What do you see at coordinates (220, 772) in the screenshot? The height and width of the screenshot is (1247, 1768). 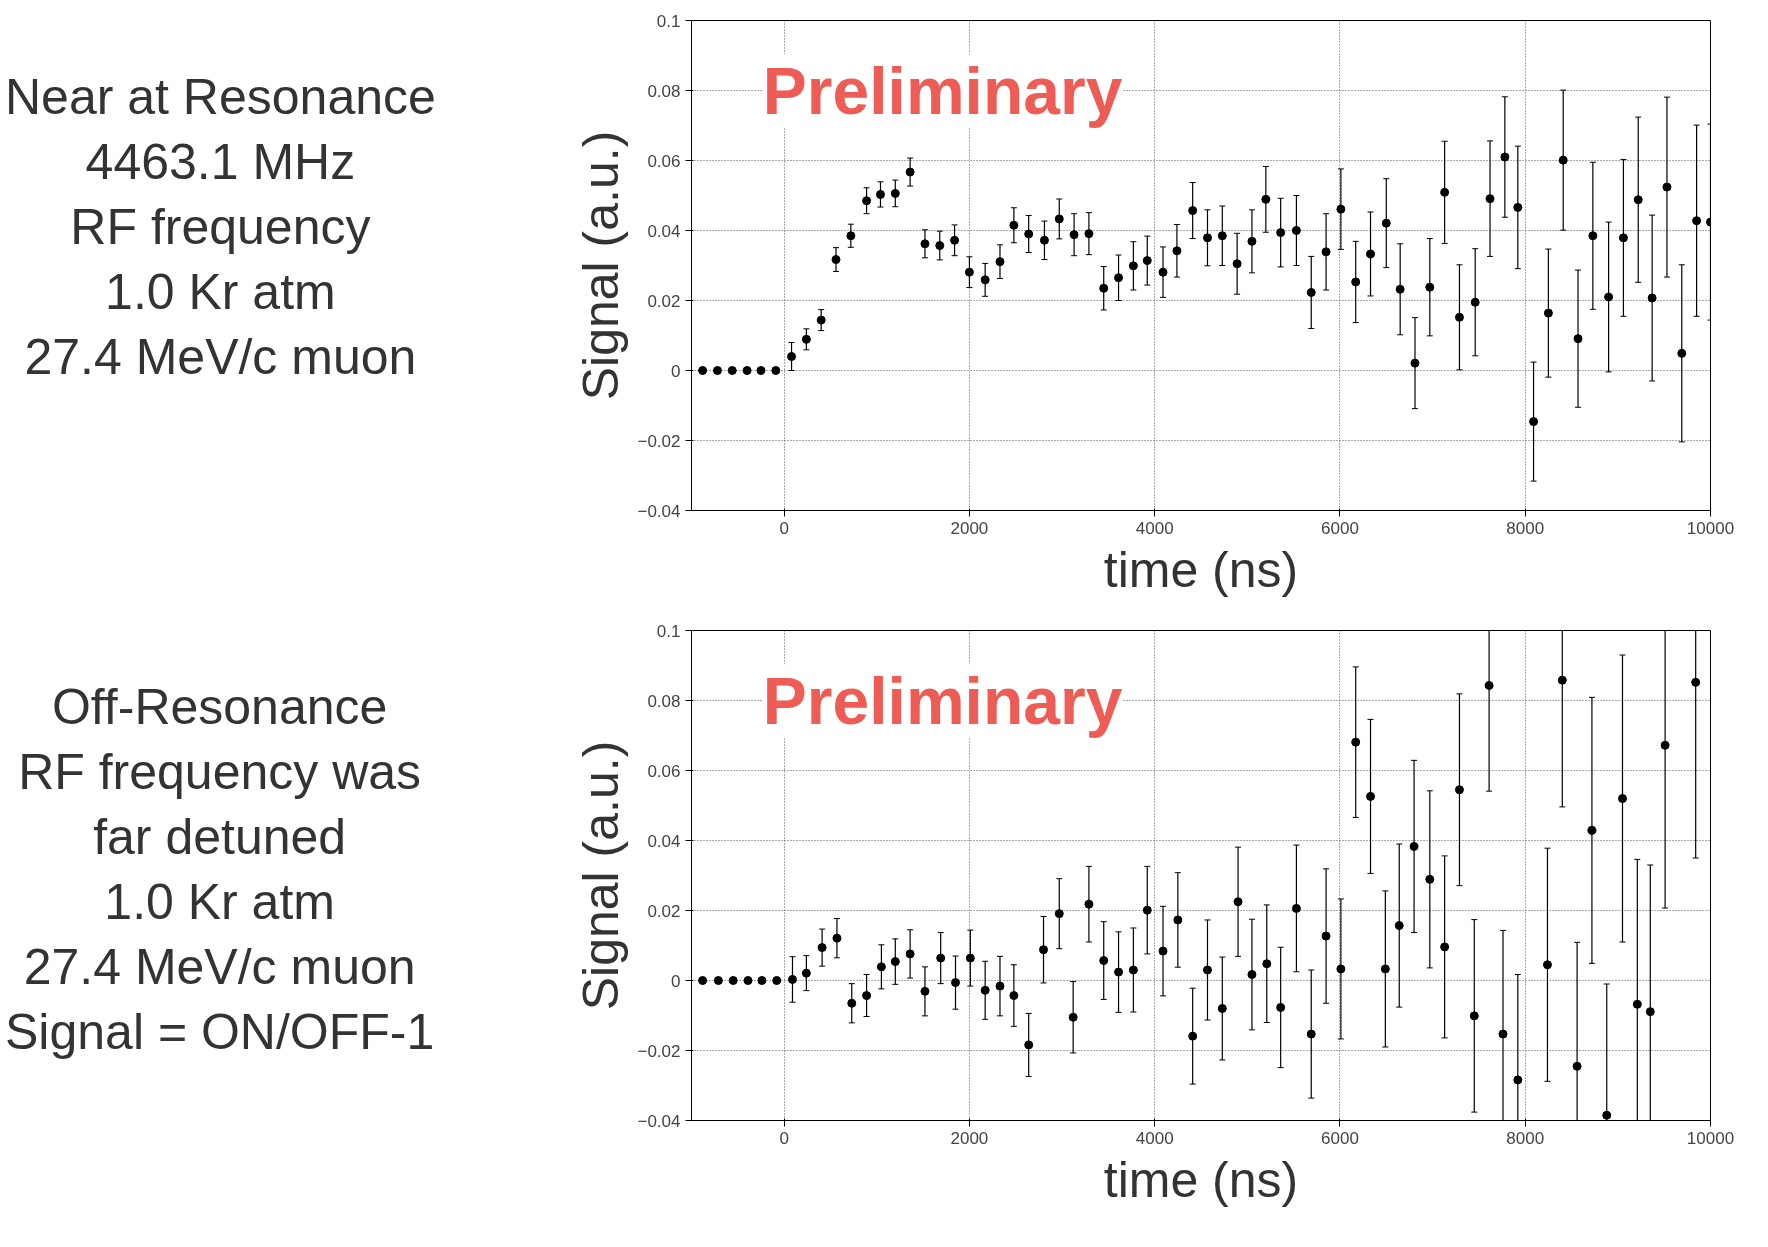 I see `text: RF frequency was` at bounding box center [220, 772].